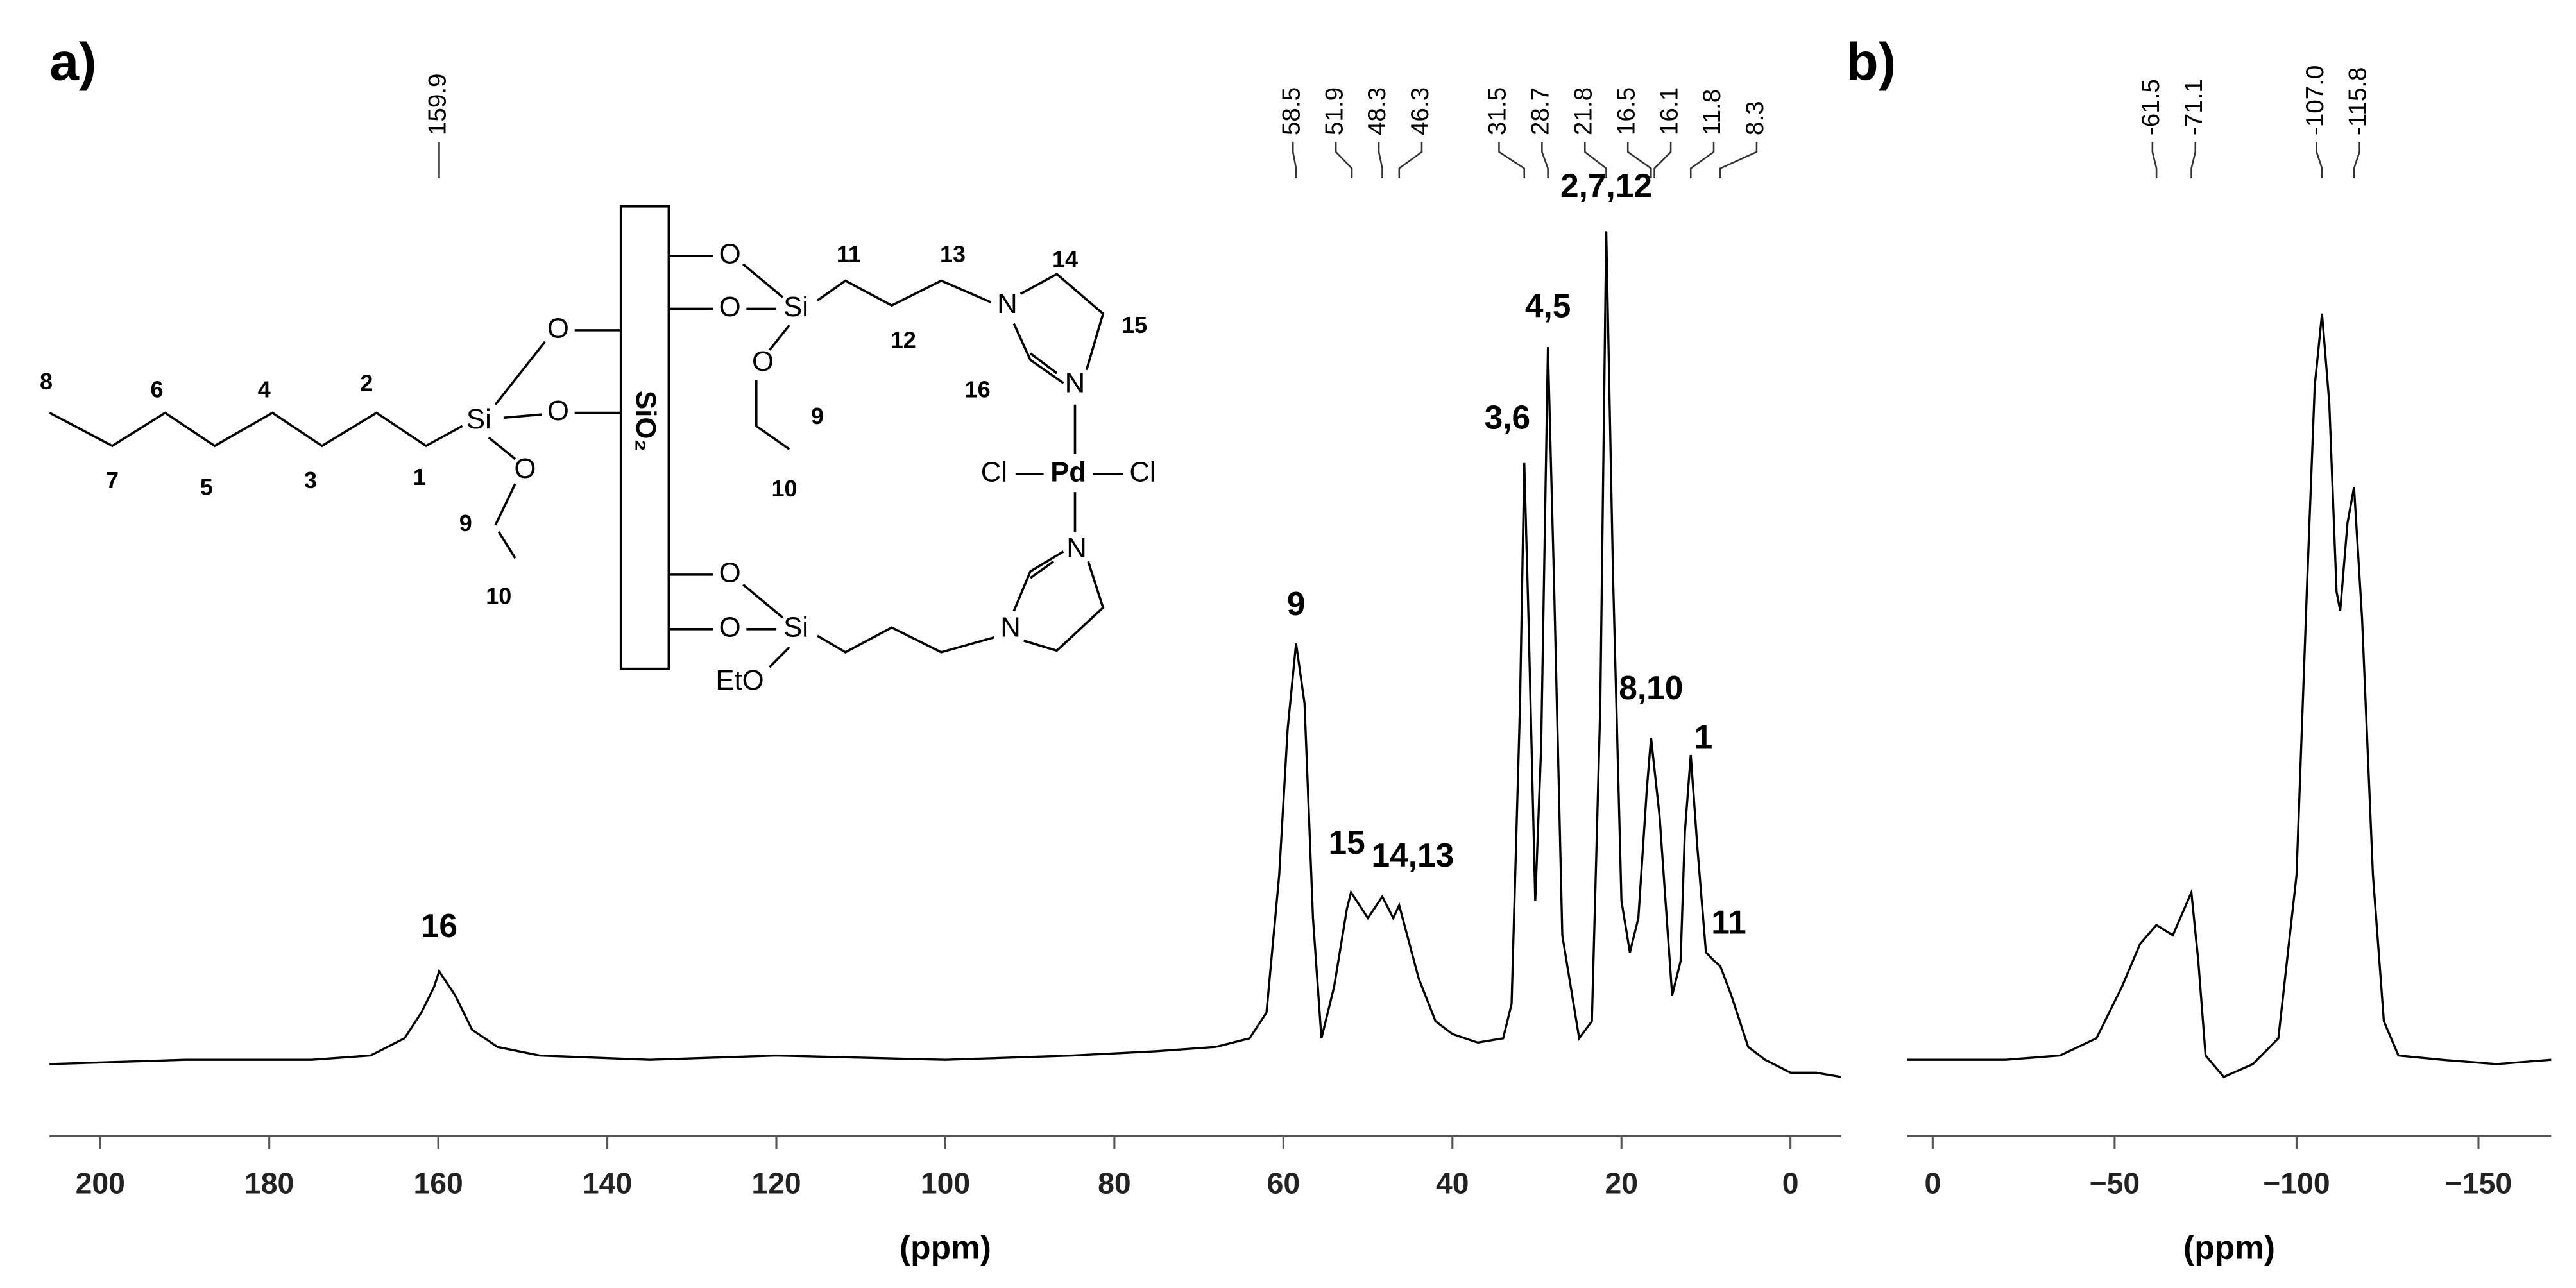 This screenshot has width=2576, height=1288. I want to click on x-tick-label: 160, so click(438, 1183).